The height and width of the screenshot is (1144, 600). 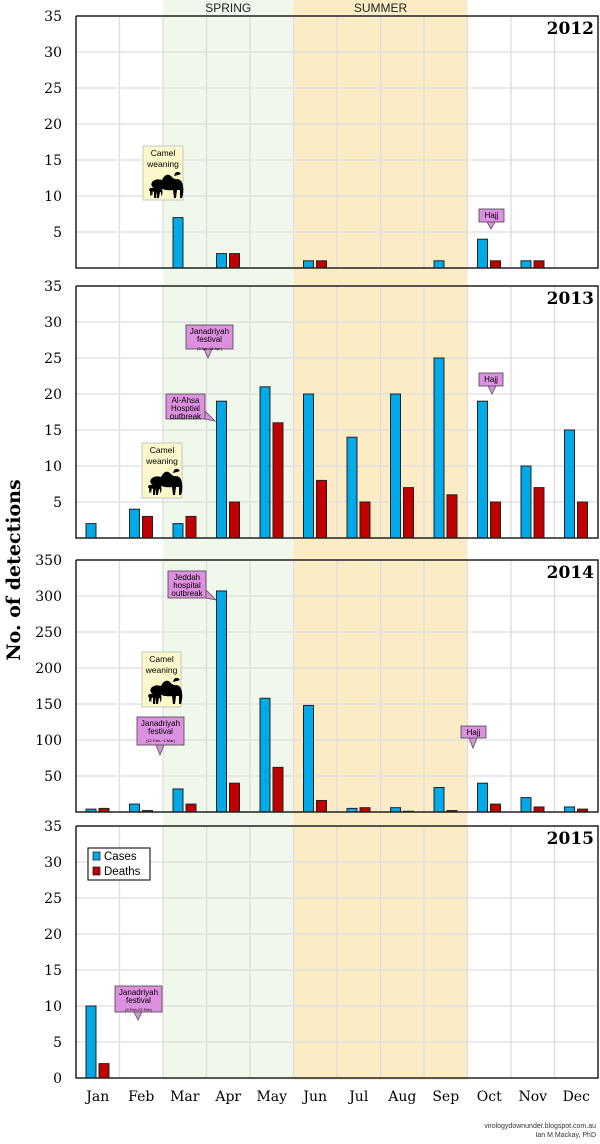 I want to click on x-tick-label: Jul, so click(x=358, y=1097).